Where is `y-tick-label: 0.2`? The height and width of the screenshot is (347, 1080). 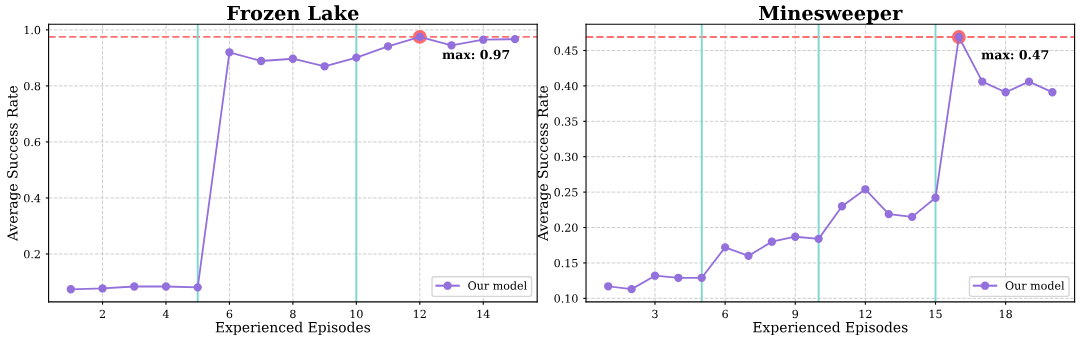 y-tick-label: 0.2 is located at coordinates (32, 254).